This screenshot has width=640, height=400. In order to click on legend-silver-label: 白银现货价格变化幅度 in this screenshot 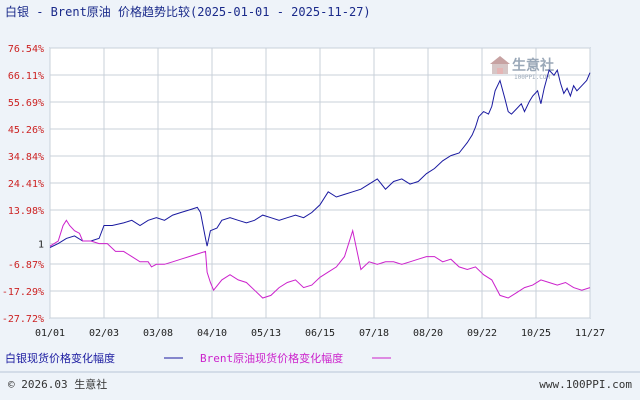, I will do `click(60, 358)`.